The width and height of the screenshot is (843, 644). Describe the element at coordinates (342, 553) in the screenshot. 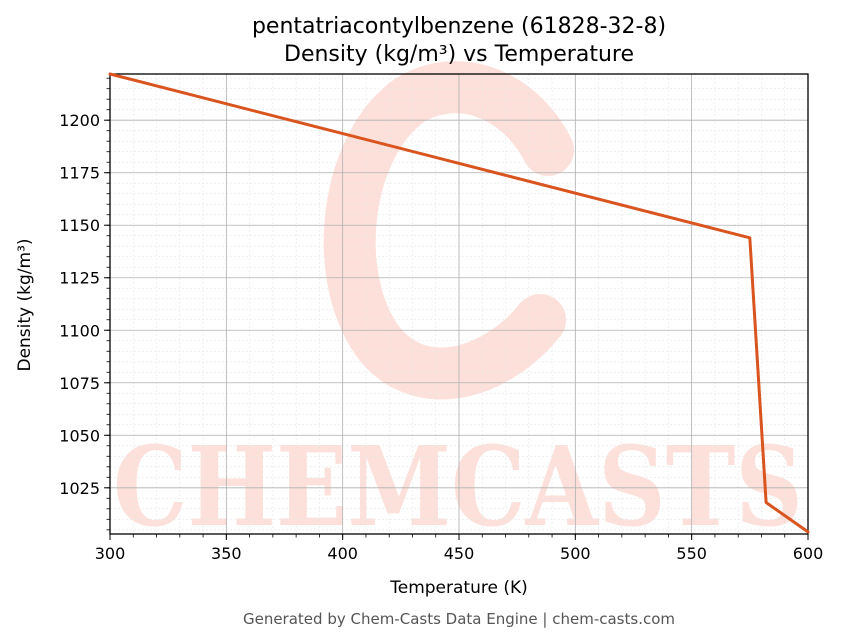

I see `x-tick-label: 400` at that location.